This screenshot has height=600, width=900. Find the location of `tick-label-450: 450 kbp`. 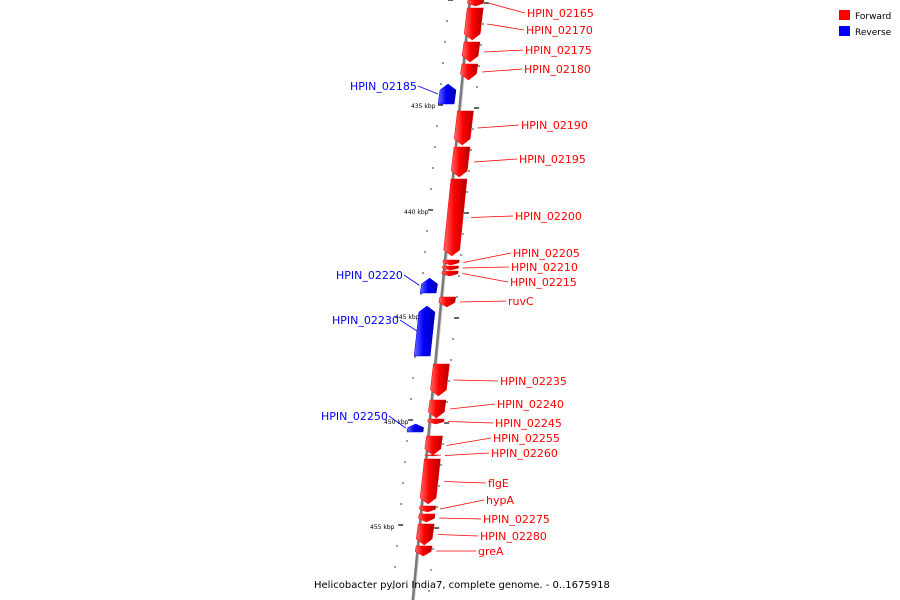

tick-label-450: 450 kbp is located at coordinates (396, 422).